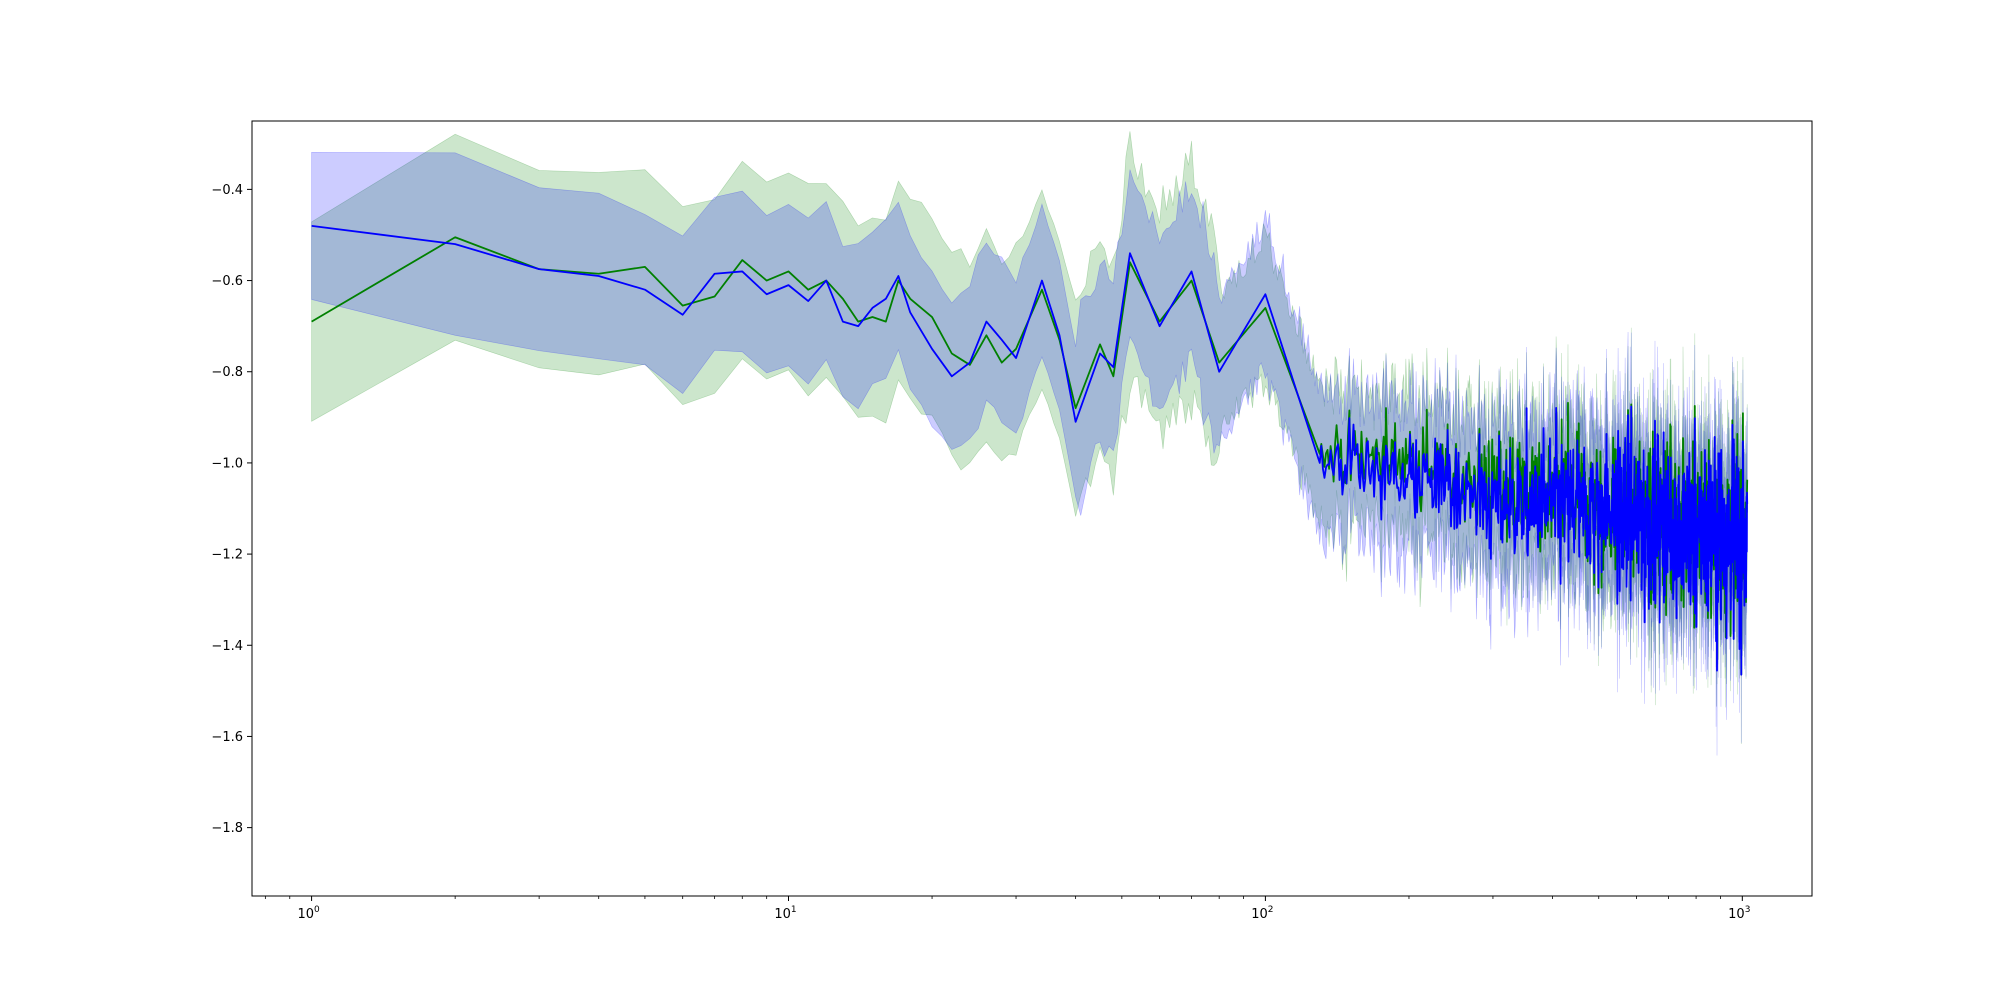 The width and height of the screenshot is (2000, 1000). Describe the element at coordinates (227, 463) in the screenshot. I see `y-tick-label: −1.0` at that location.